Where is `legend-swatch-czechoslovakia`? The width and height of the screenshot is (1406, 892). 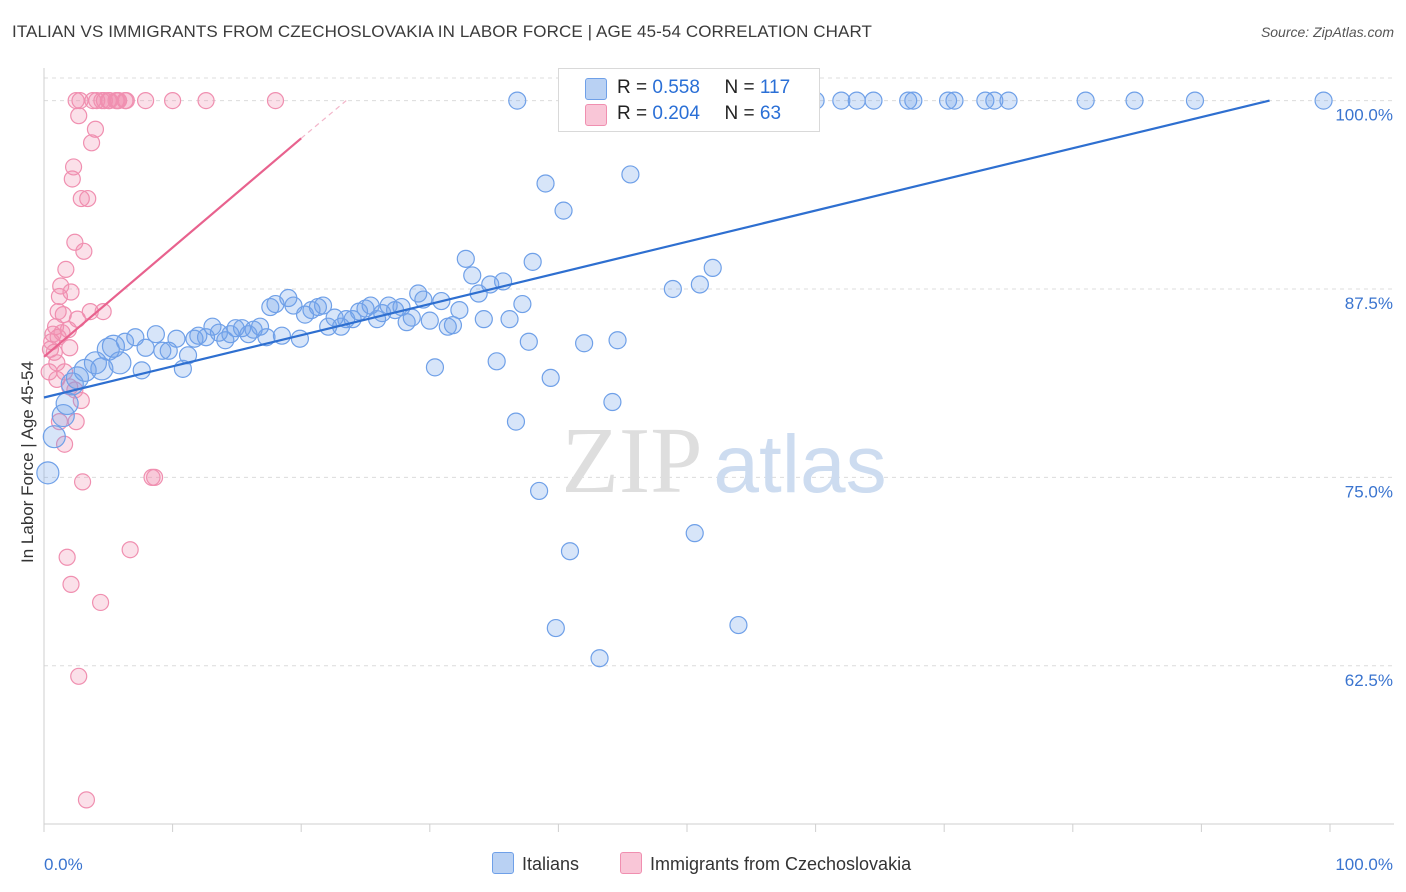 legend-swatch-czechoslovakia is located at coordinates (596, 115).